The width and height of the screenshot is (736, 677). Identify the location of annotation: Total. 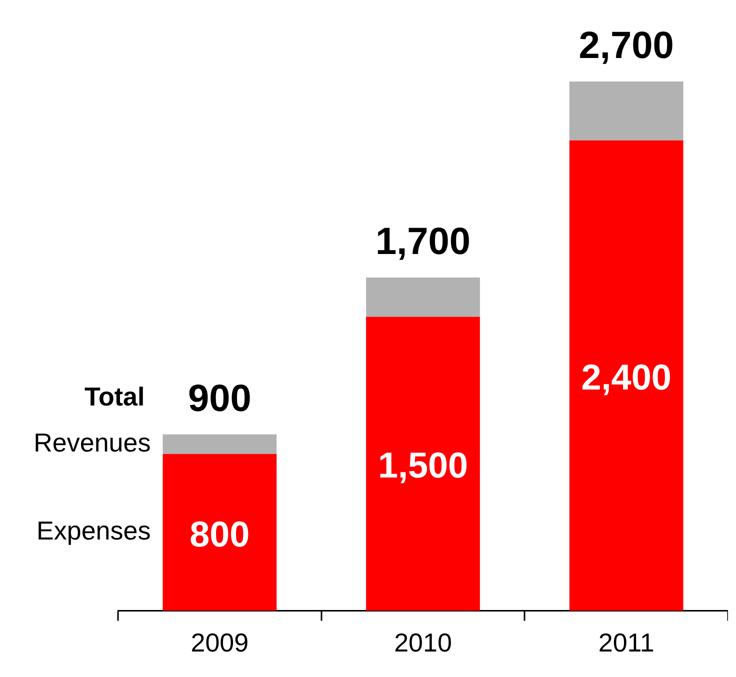
(114, 397).